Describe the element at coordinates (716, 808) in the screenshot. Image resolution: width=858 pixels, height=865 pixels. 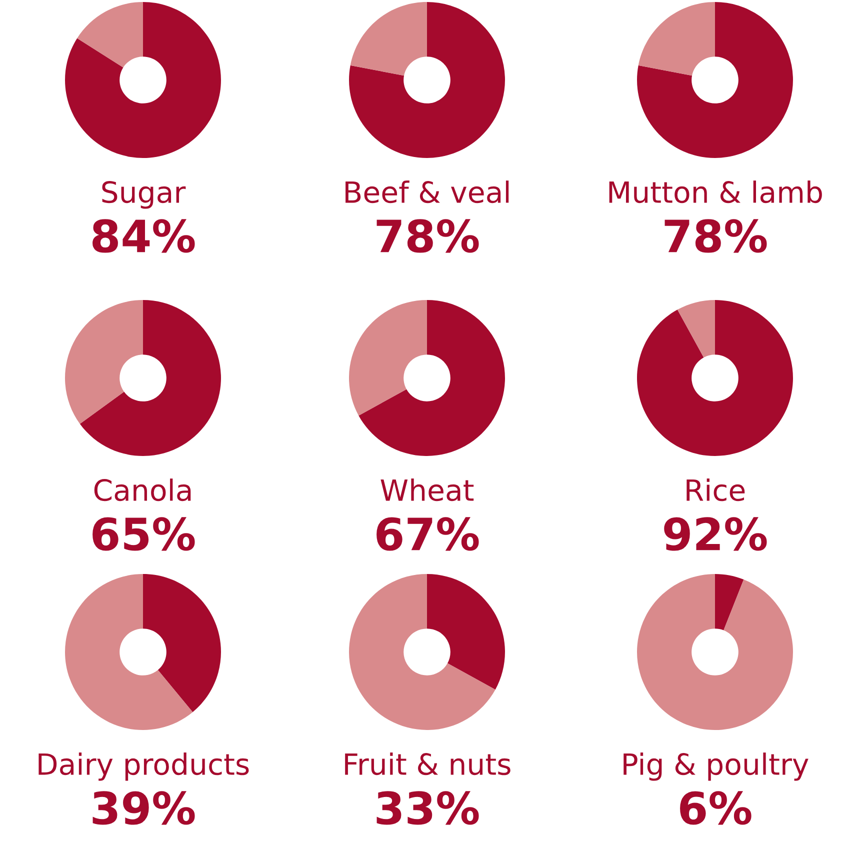
I see `text: 6%` at that location.